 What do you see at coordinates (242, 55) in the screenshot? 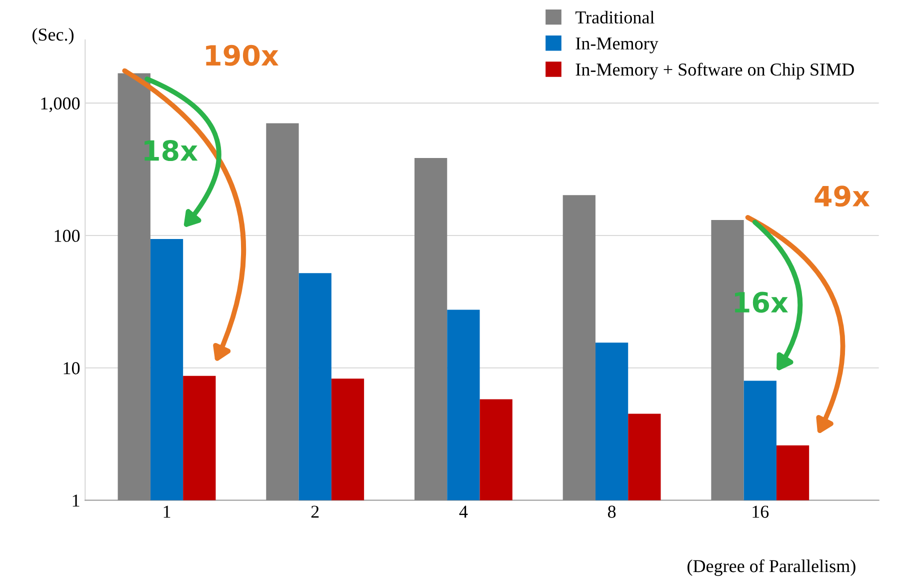
I see `annotation: 190x` at bounding box center [242, 55].